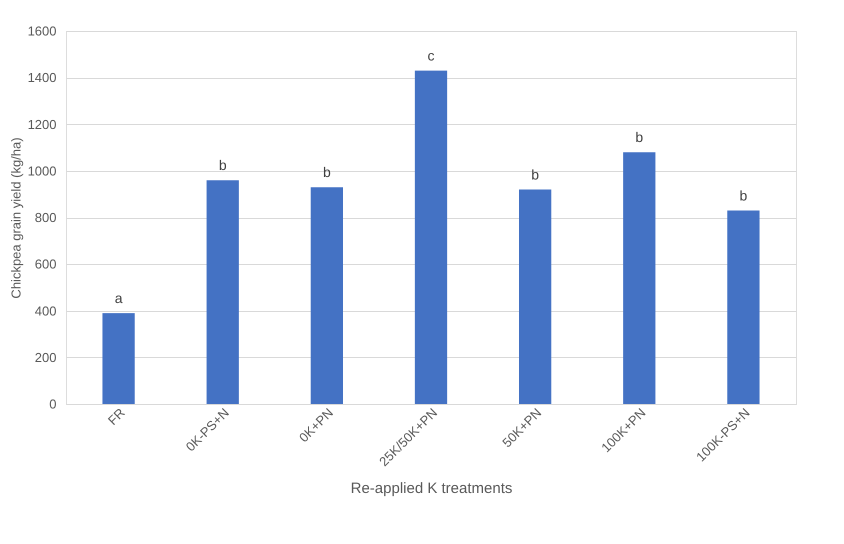 This screenshot has width=844, height=544. What do you see at coordinates (45, 357) in the screenshot?
I see `y-tick-label: 200` at bounding box center [45, 357].